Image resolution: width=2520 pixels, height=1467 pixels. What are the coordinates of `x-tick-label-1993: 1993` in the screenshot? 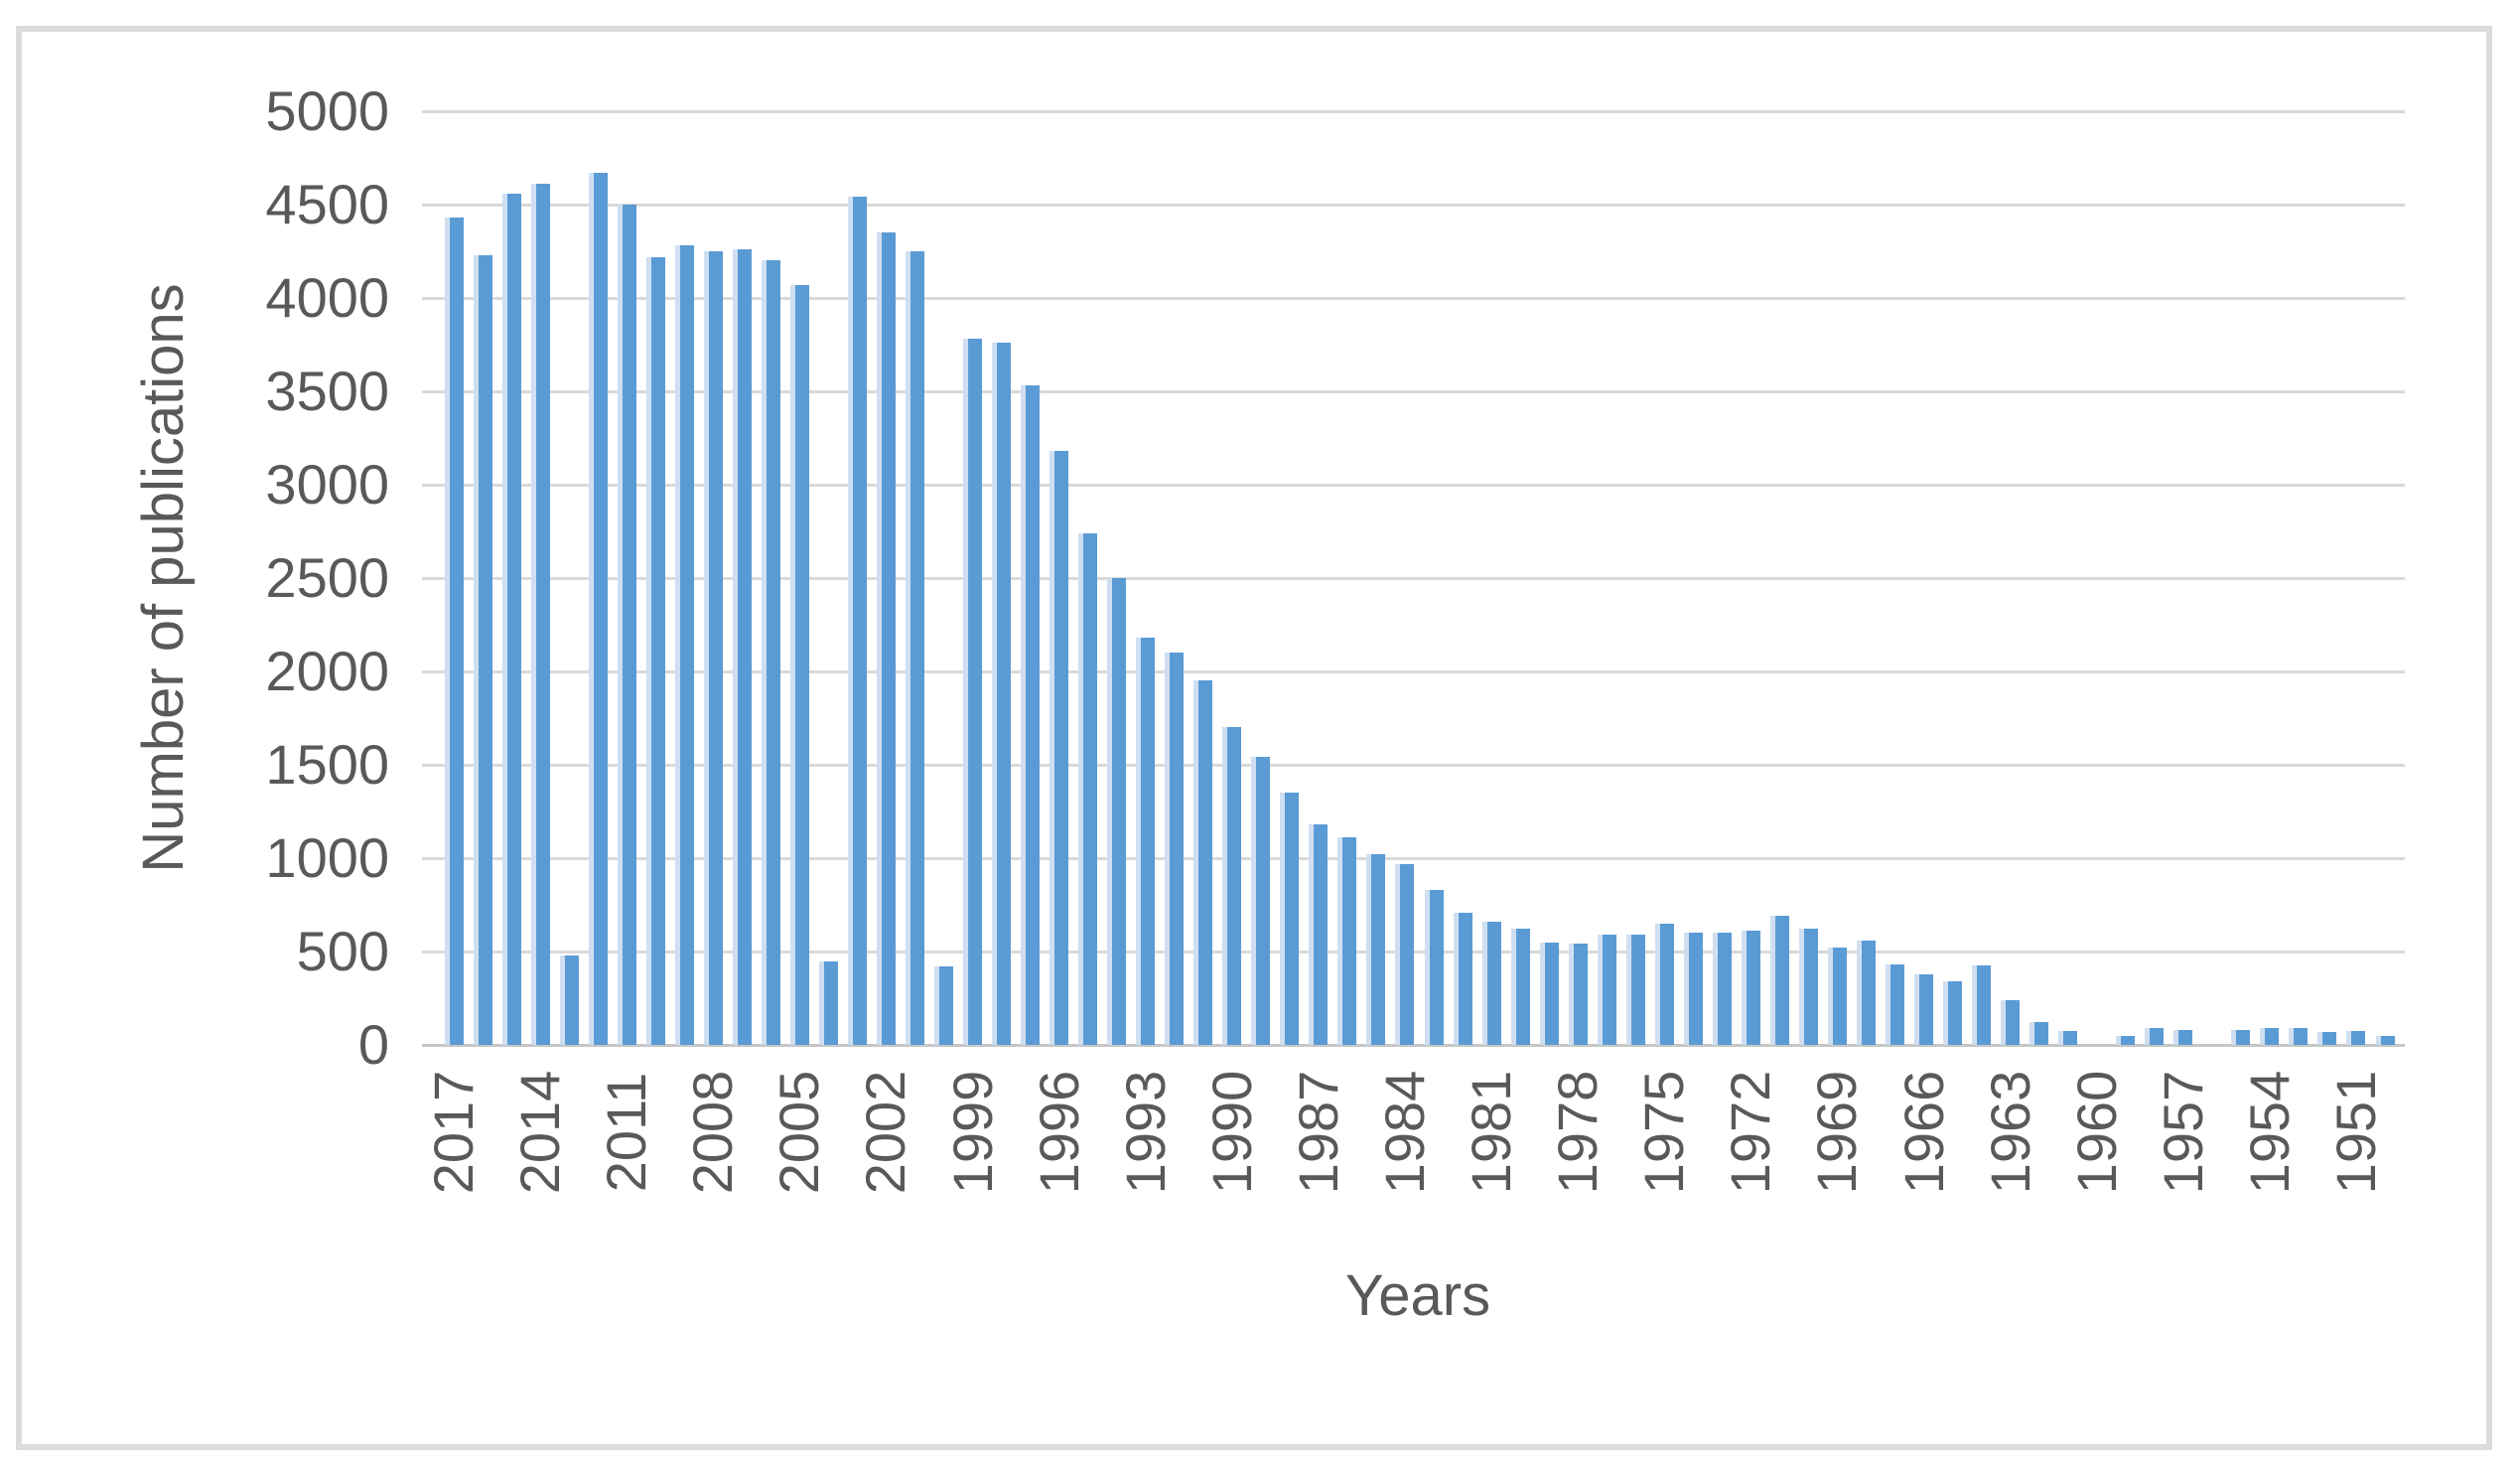 It's located at (1145, 1132).